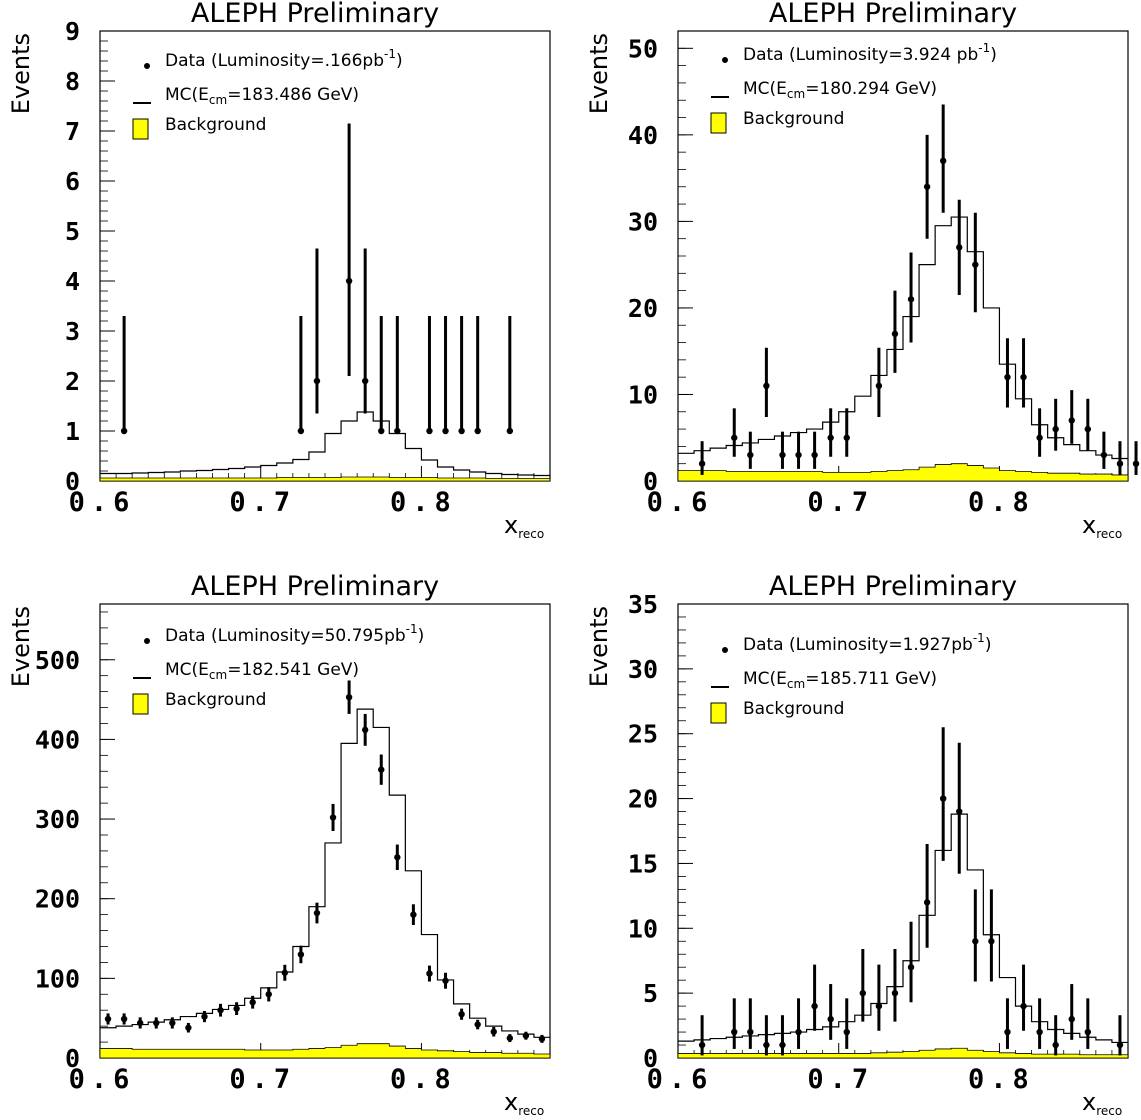 Image resolution: width=1141 pixels, height=1120 pixels. Describe the element at coordinates (840, 90) in the screenshot. I see `legend-mc-label: MC(Ecm=180.294 GeV)` at that location.